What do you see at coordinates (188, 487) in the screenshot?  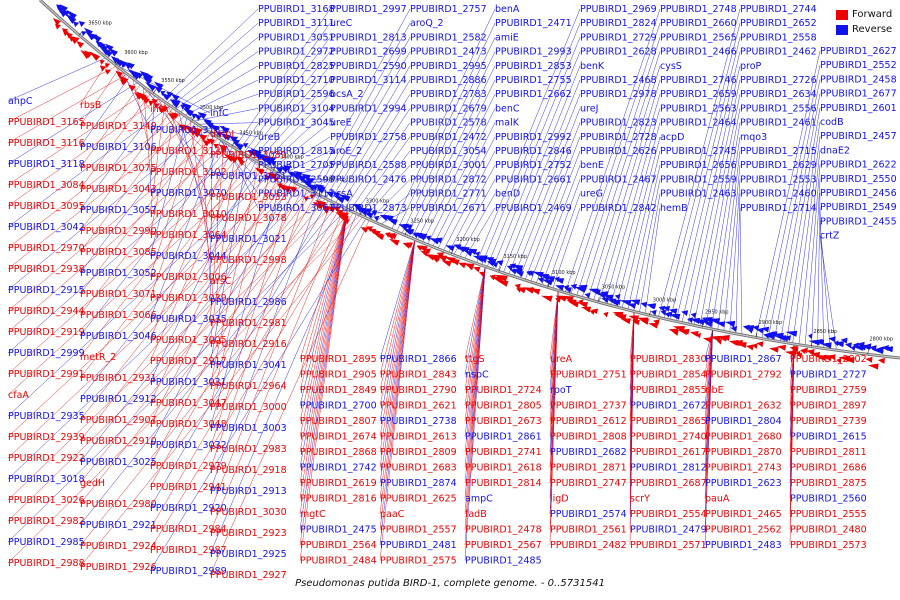 I see `gene-label-forward: PPUBIRD1_2941` at bounding box center [188, 487].